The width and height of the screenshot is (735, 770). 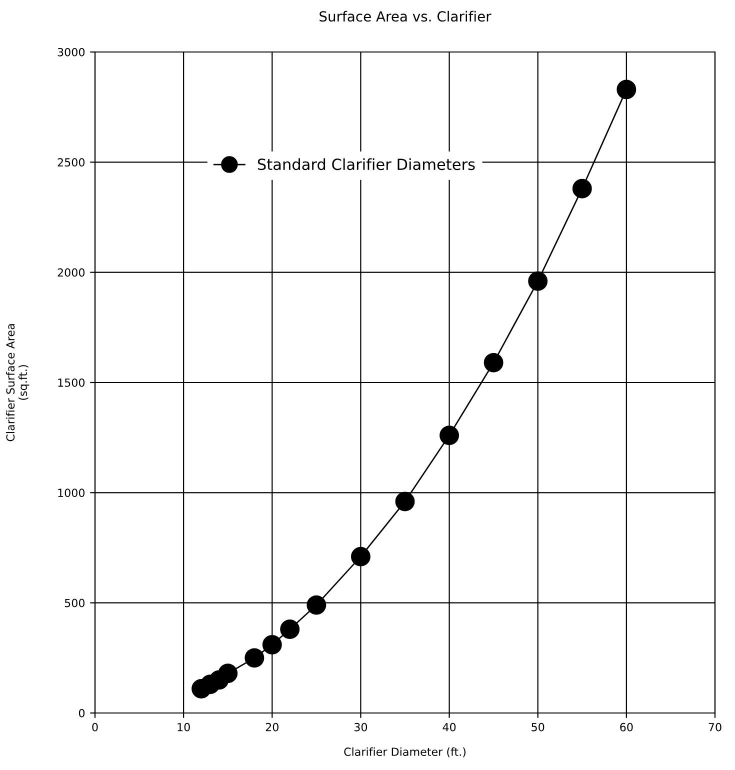 I want to click on x-tick-label: 30, so click(x=361, y=727).